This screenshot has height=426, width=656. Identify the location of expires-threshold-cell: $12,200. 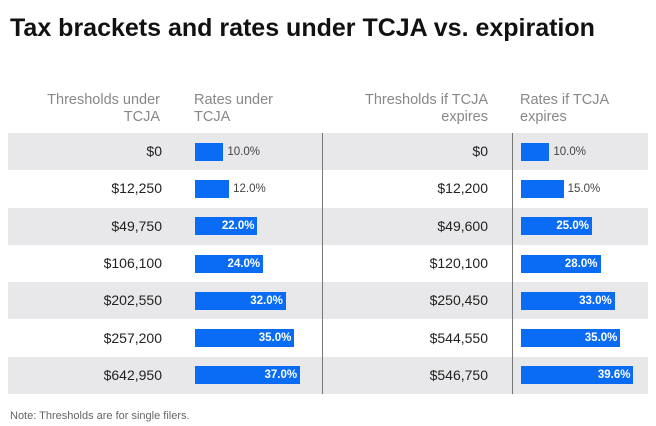
(462, 188).